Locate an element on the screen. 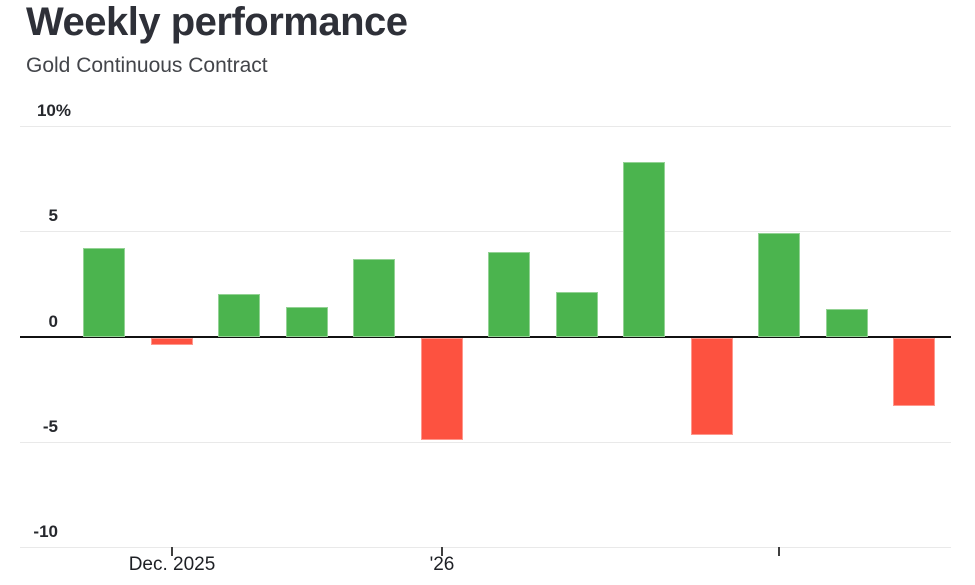  y-axis-label-0: 0 is located at coordinates (53, 321).